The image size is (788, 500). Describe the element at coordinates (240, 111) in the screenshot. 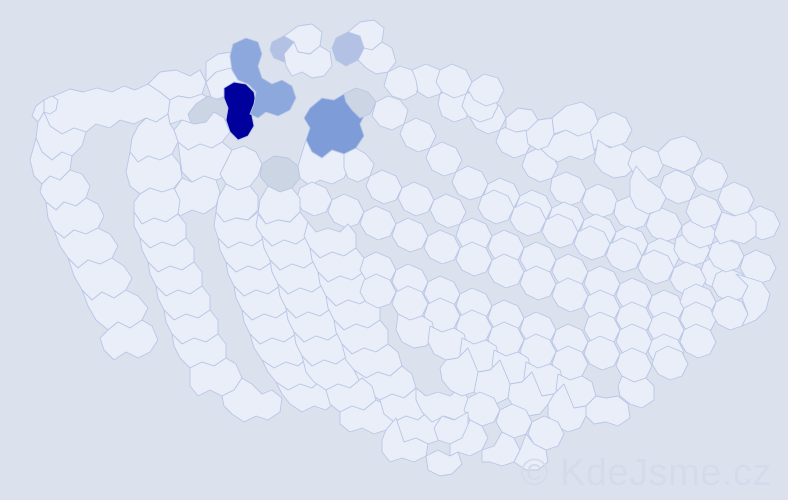

I see `district-region-ceska-lipa` at that location.